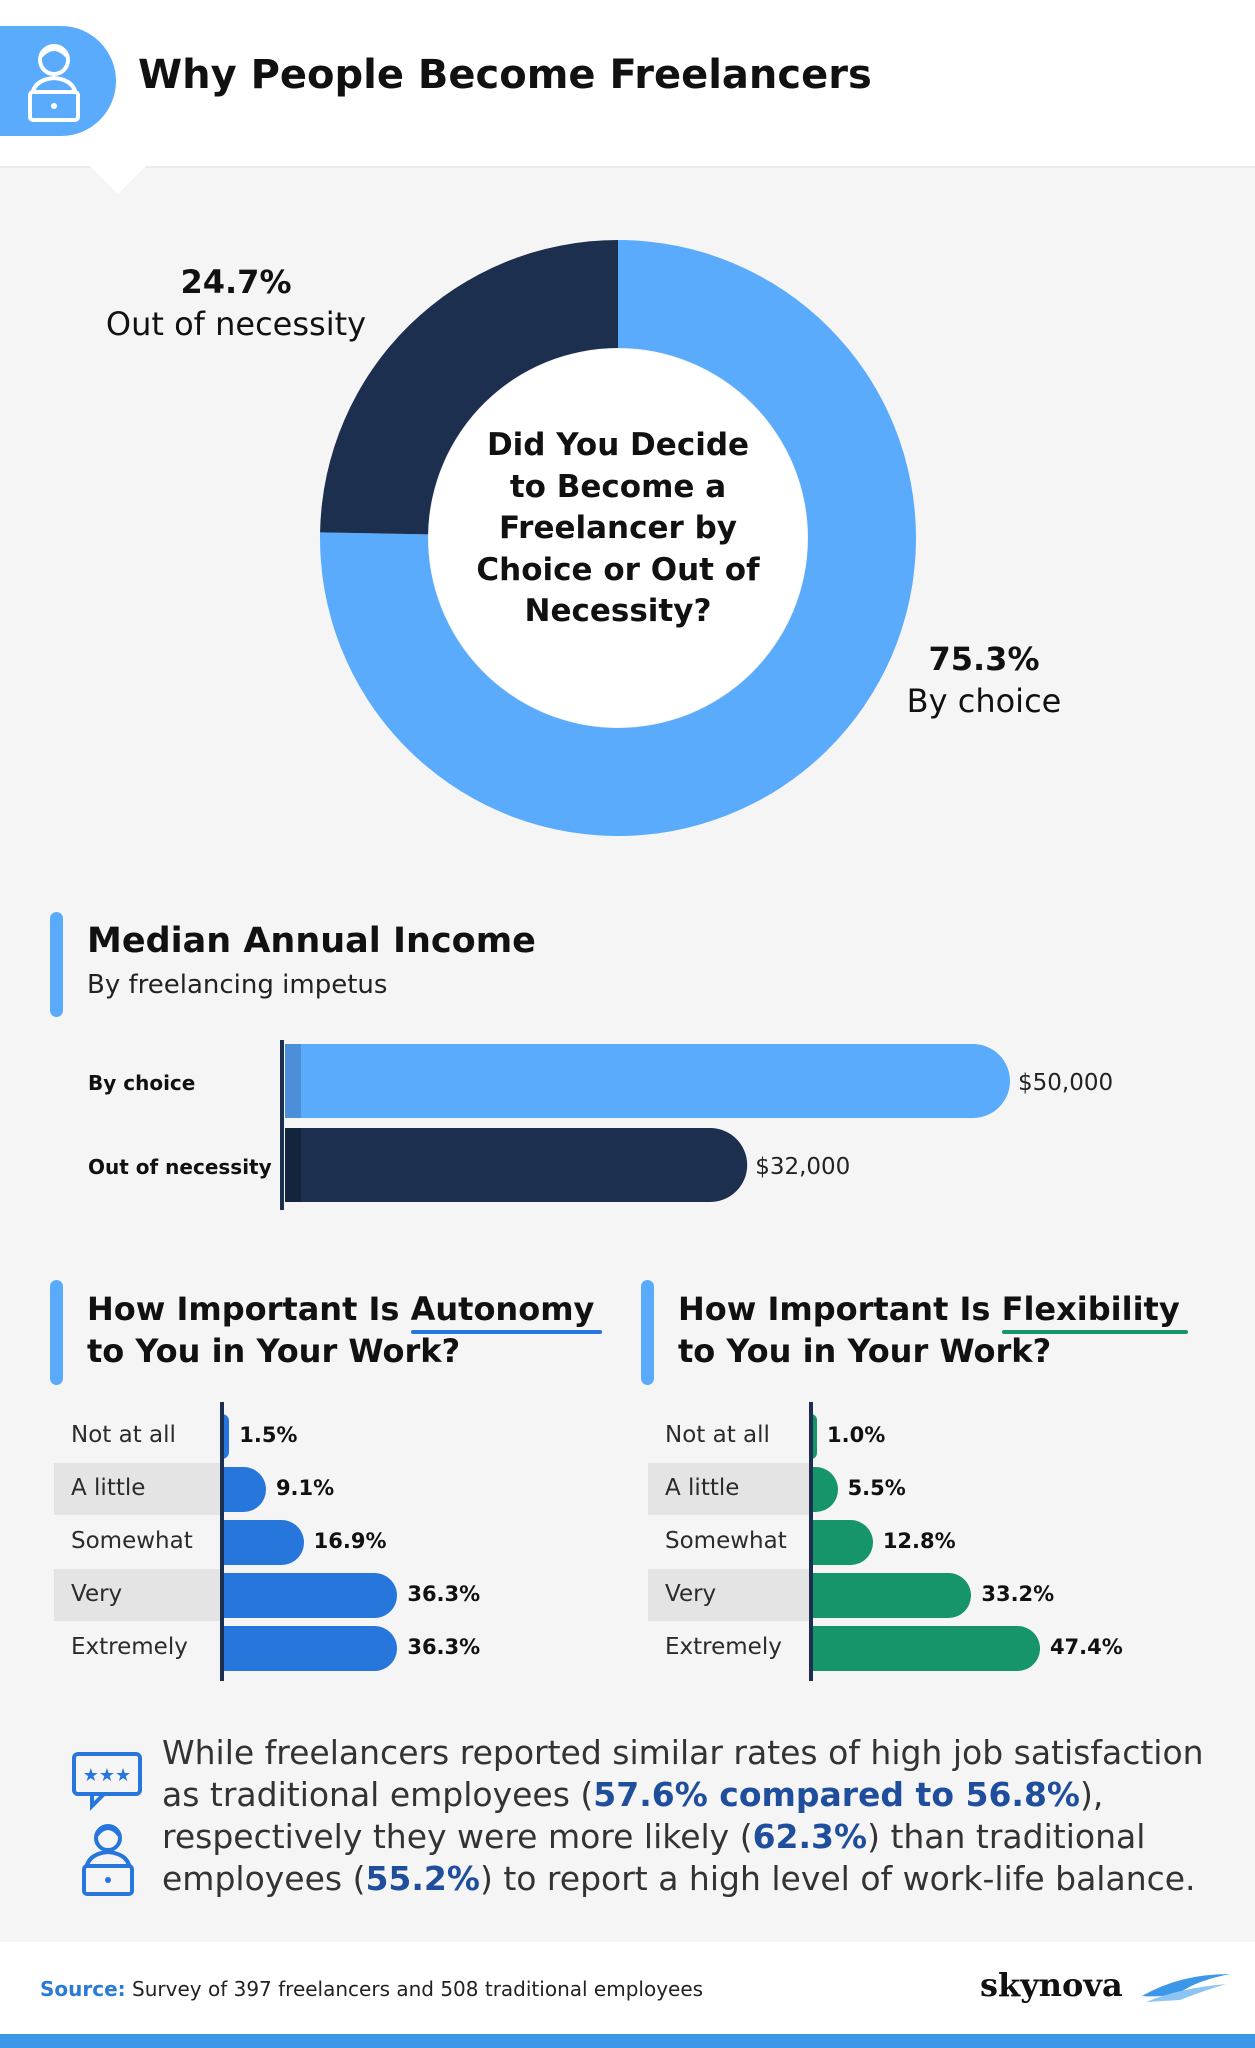 This screenshot has height=2048, width=1255. Describe the element at coordinates (618, 486) in the screenshot. I see `donut-center-line: to Become a` at that location.